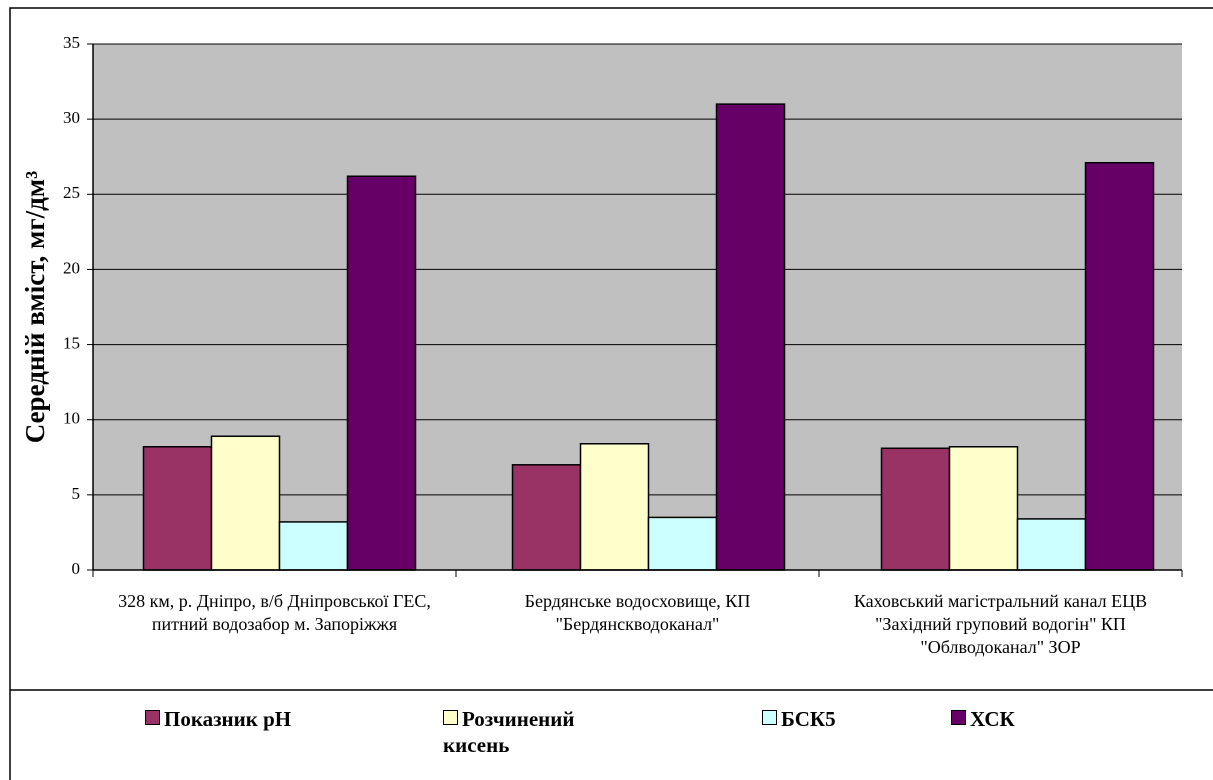  Describe the element at coordinates (35, 307) in the screenshot. I see `y-axis-title: Середній вміст, мг/дм³` at that location.